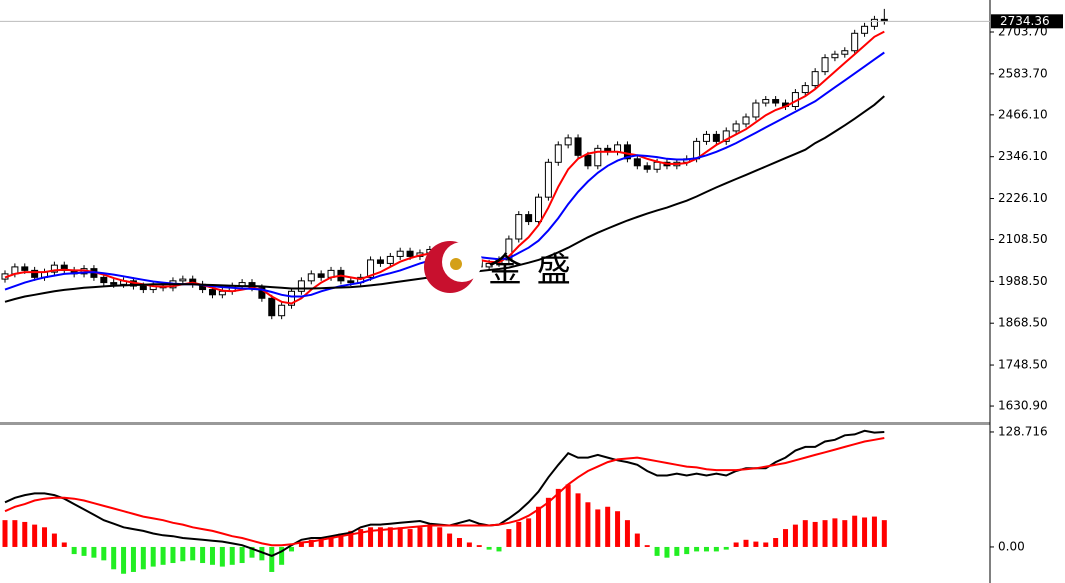 This screenshot has height=583, width=1065. Describe the element at coordinates (530, 271) in the screenshot. I see `watermark-text: 金 盛` at that location.